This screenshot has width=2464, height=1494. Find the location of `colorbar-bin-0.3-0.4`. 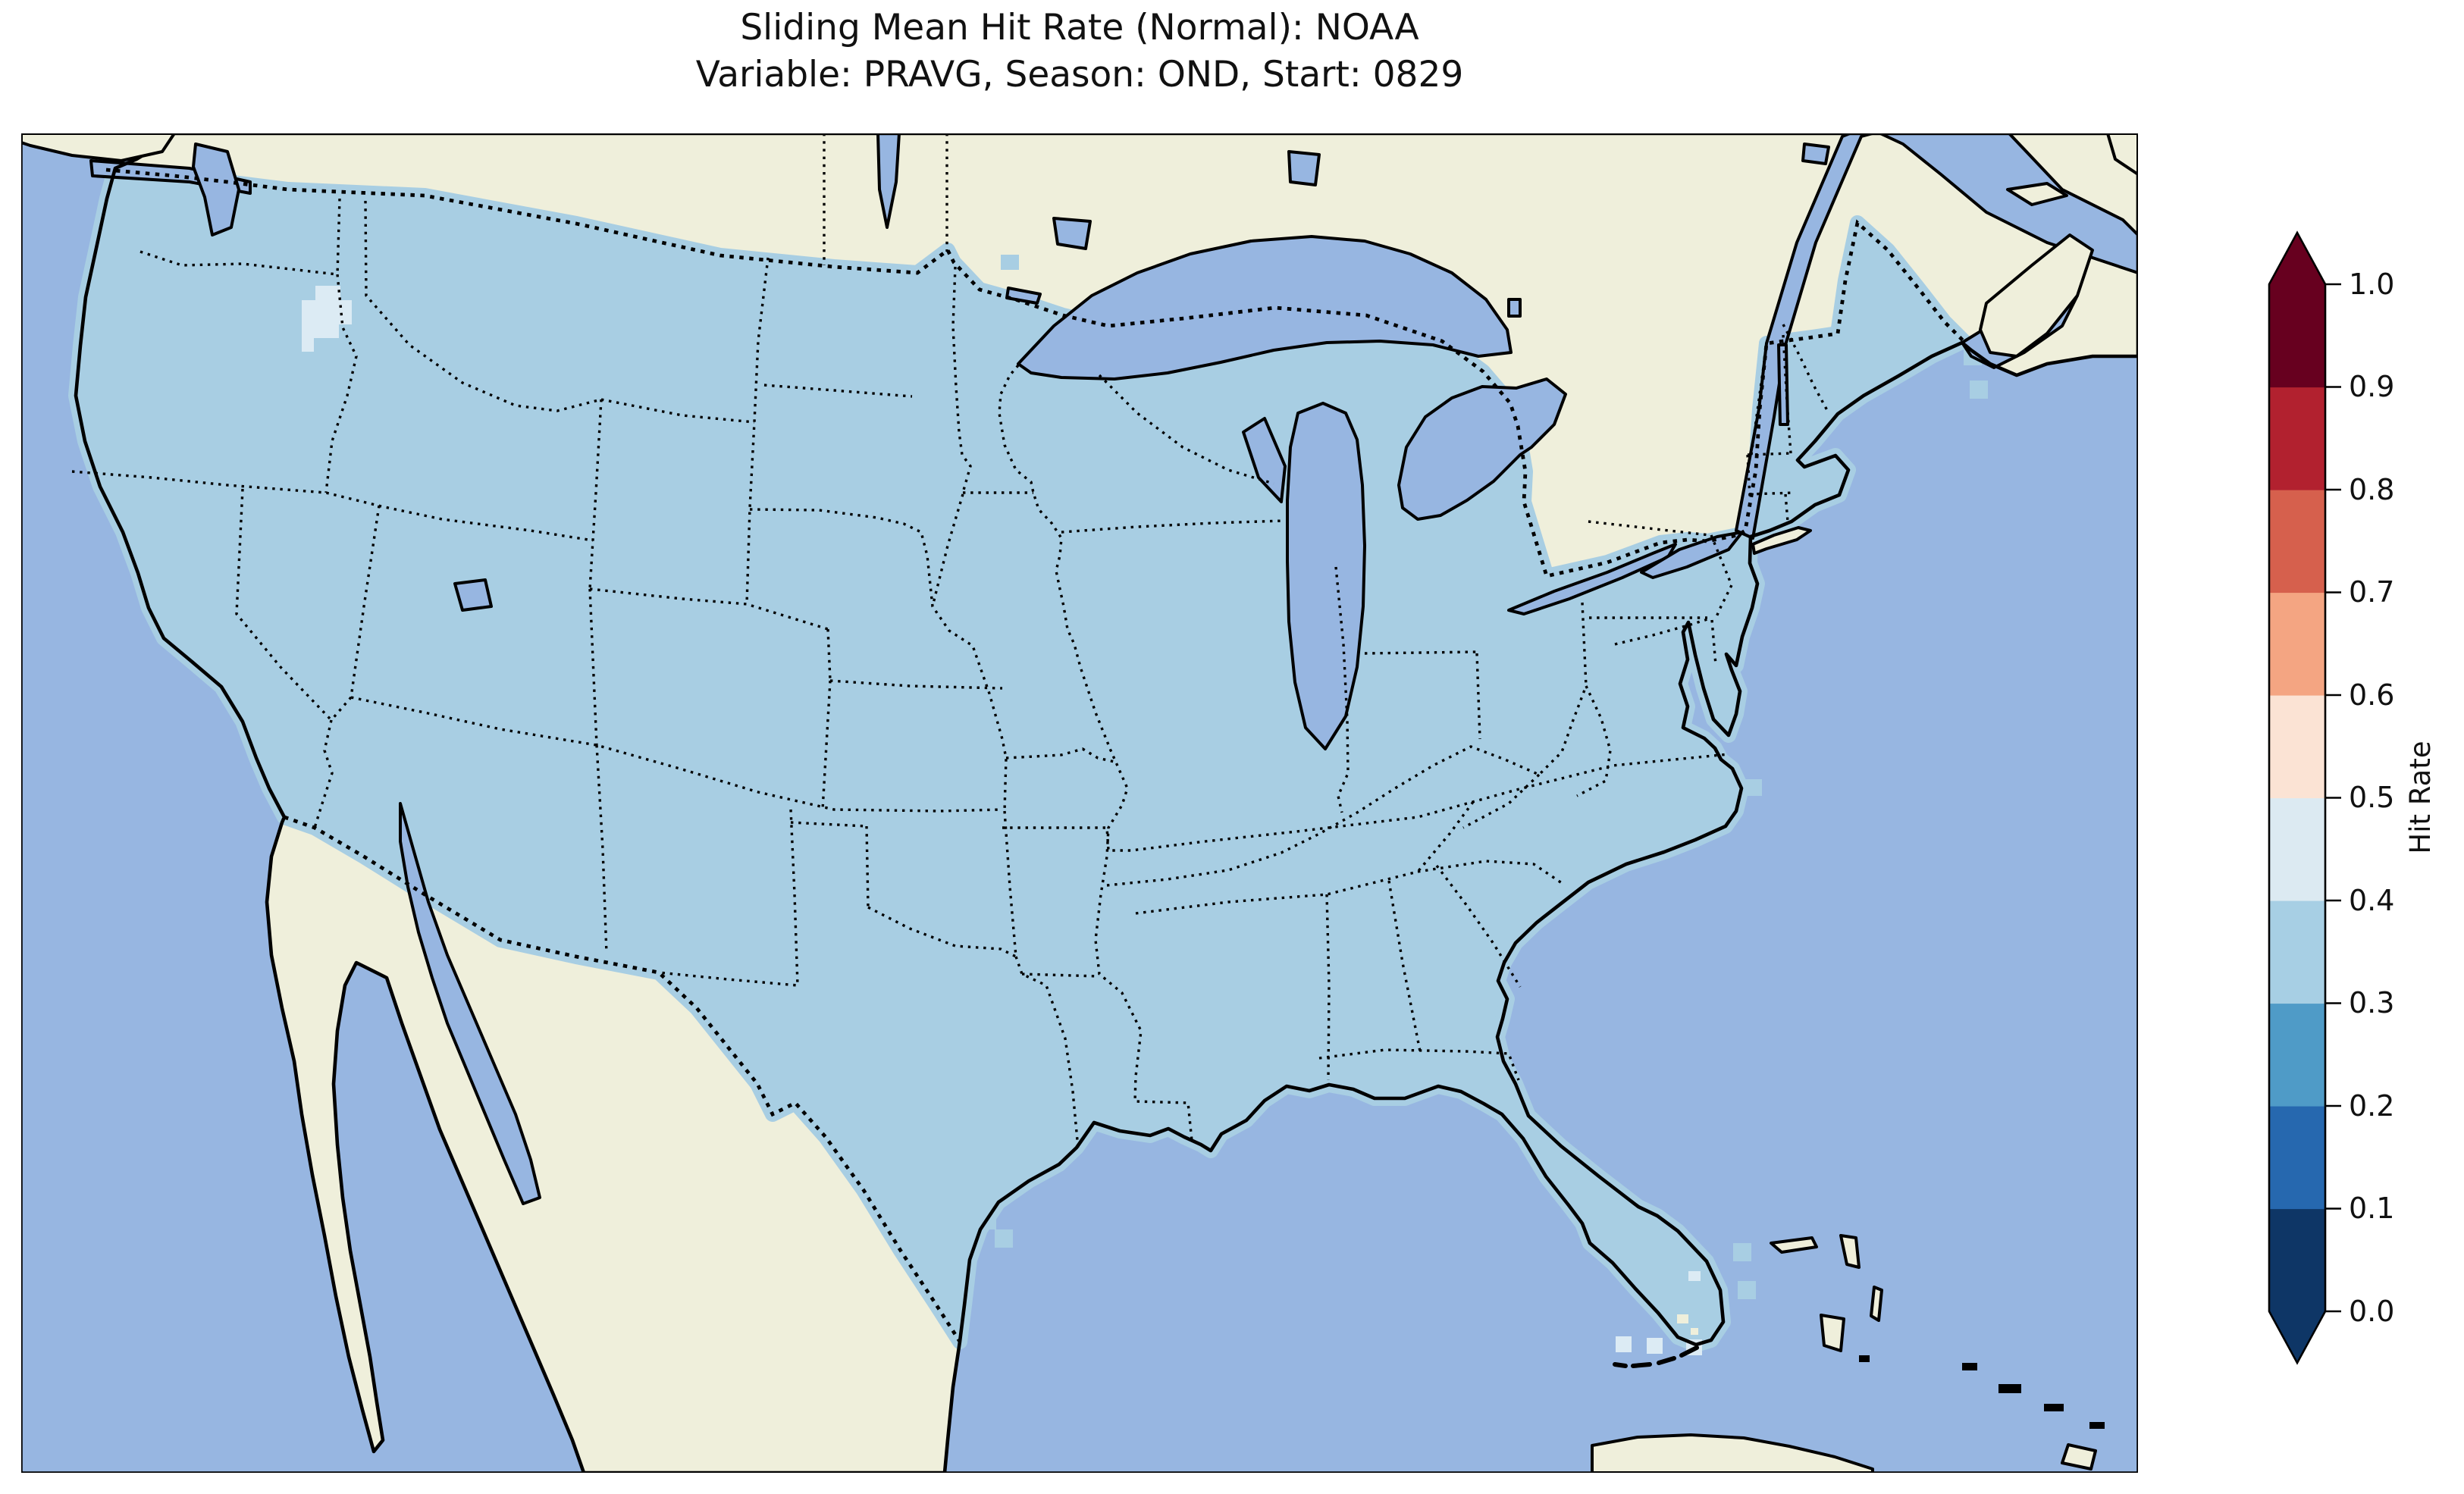

colorbar-bin-0.3-0.4 is located at coordinates (2297, 952).